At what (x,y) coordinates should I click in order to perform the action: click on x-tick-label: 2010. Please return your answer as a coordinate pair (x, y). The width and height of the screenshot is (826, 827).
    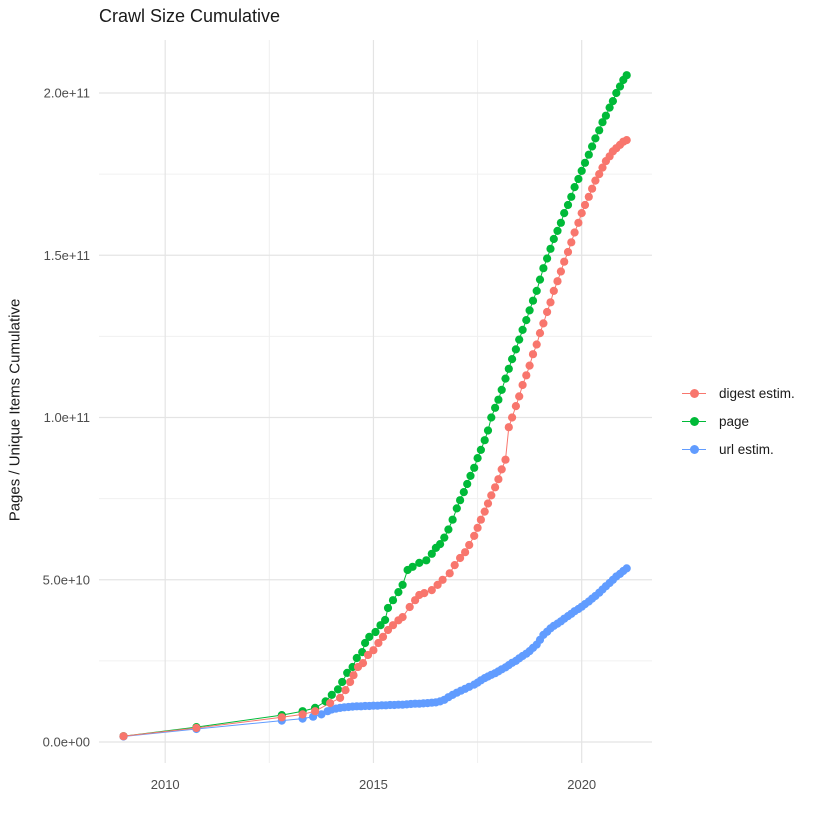
    Looking at the image, I should click on (165, 784).